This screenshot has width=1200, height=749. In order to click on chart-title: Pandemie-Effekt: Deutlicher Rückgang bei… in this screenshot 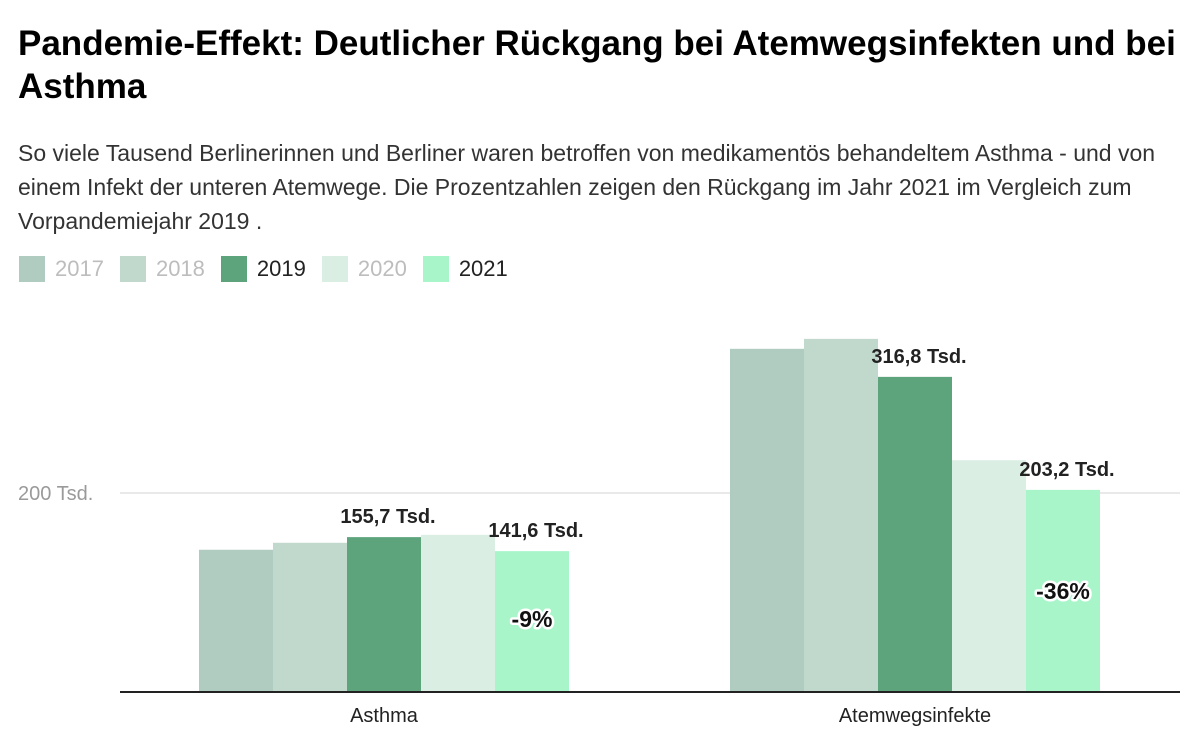, I will do `click(597, 65)`.